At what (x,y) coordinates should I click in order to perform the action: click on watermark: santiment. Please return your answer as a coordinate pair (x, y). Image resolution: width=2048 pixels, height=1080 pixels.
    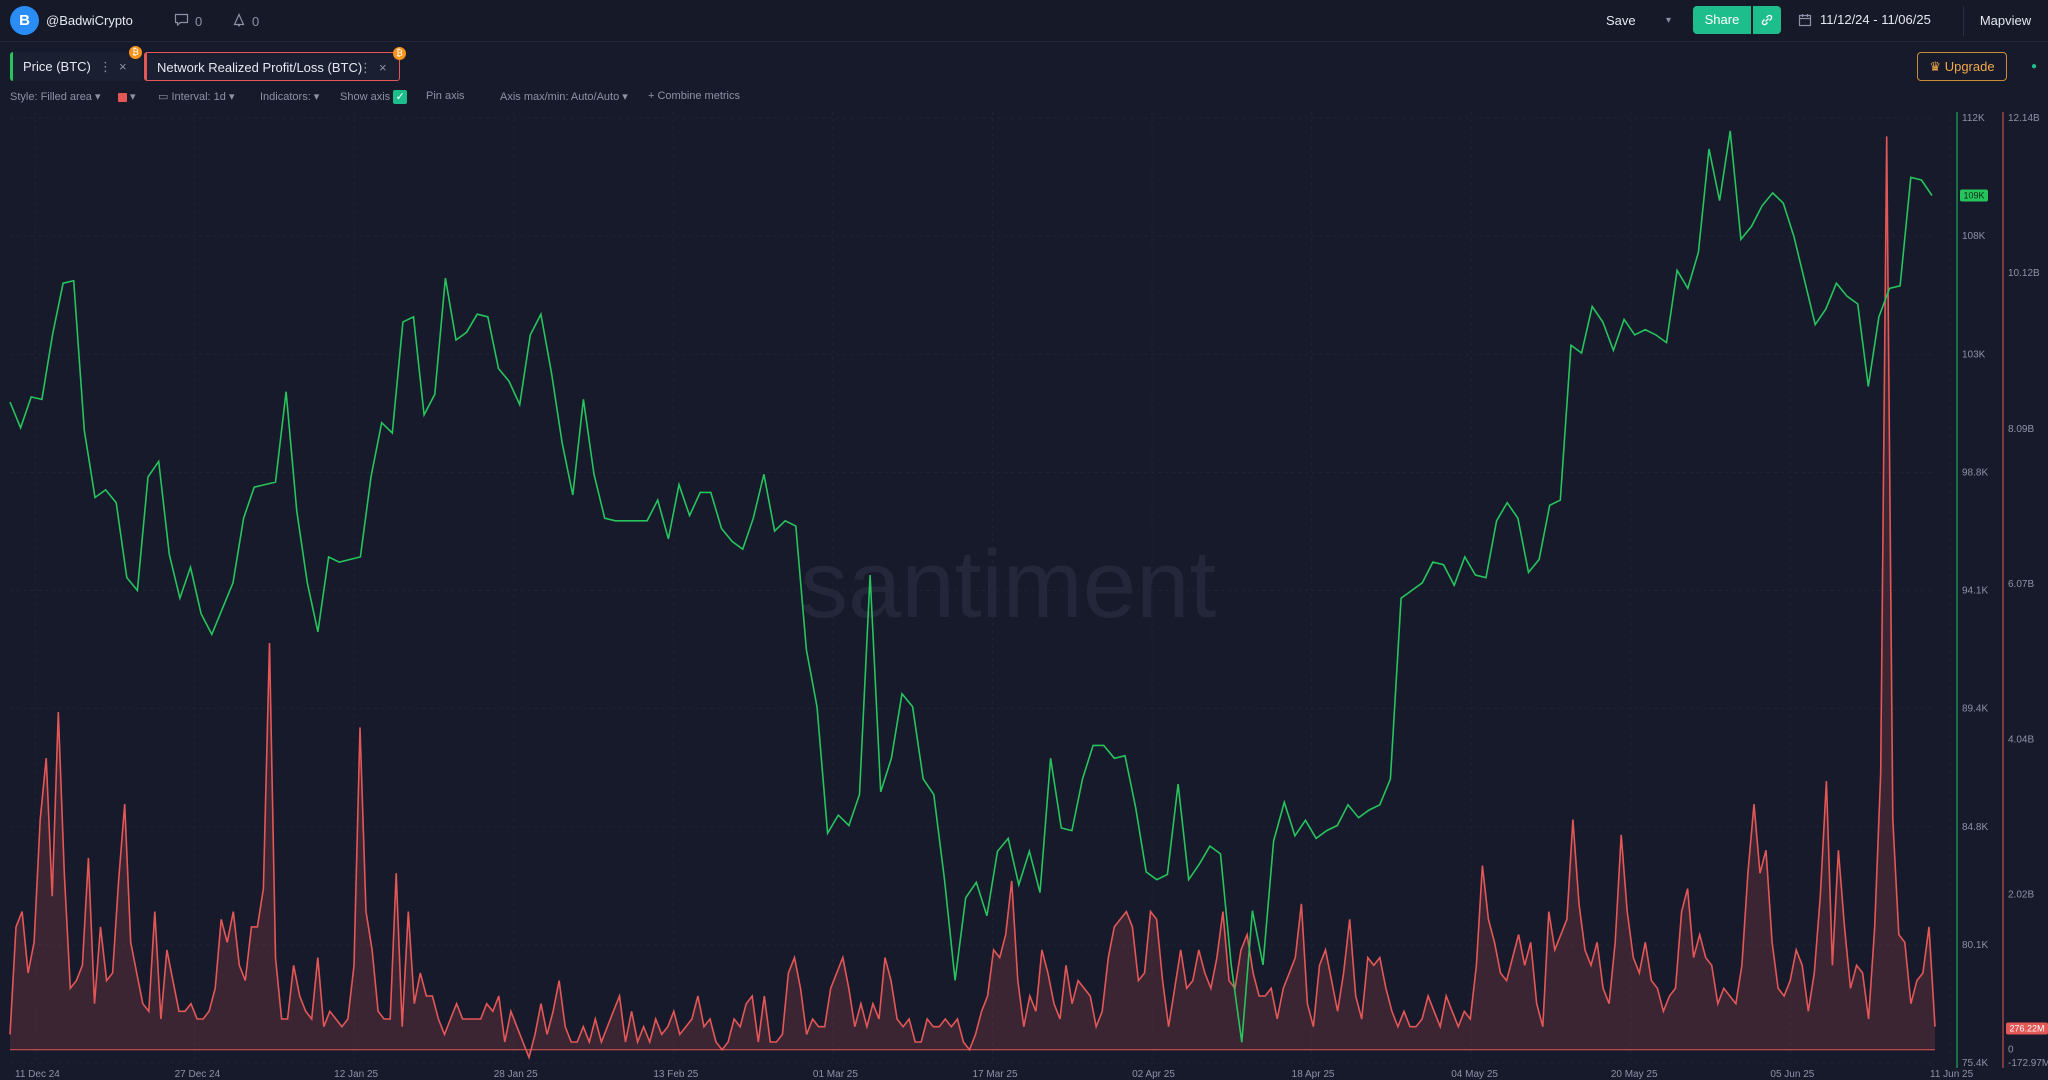
    Looking at the image, I should click on (1008, 584).